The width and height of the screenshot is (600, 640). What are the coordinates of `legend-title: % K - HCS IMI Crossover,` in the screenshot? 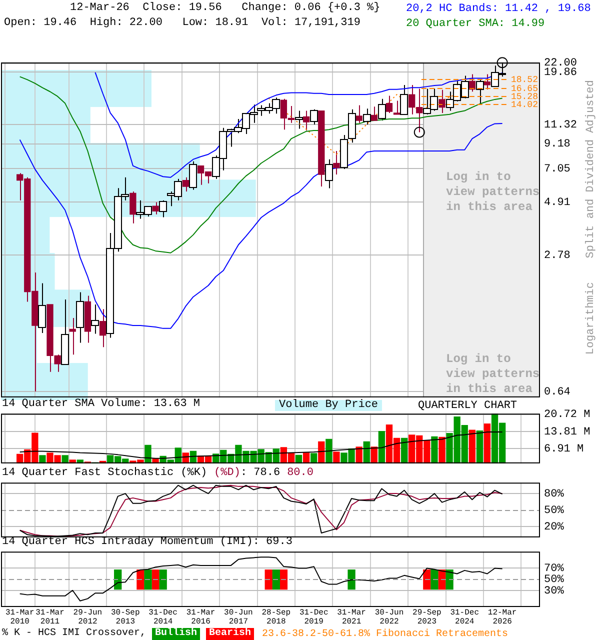 It's located at (74, 634).